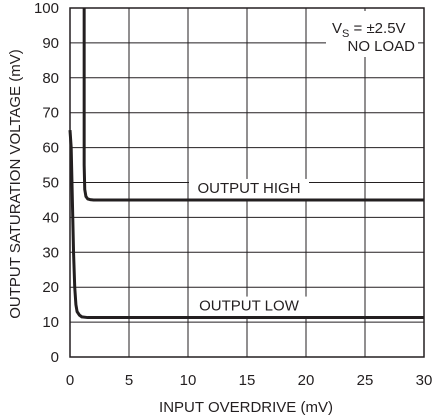 The width and height of the screenshot is (435, 417). Describe the element at coordinates (46, 8) in the screenshot. I see `y-tick-label: 100` at that location.